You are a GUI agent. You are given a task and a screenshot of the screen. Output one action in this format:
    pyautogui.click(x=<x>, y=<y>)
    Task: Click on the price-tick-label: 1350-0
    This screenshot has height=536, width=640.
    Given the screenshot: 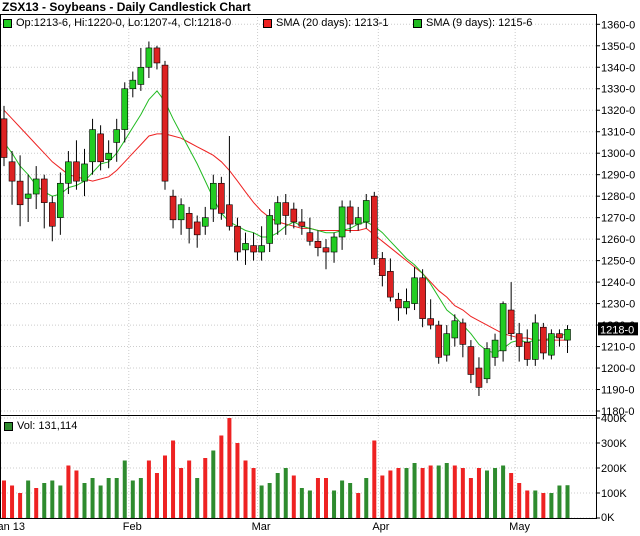 What is the action you would take?
    pyautogui.click(x=618, y=47)
    